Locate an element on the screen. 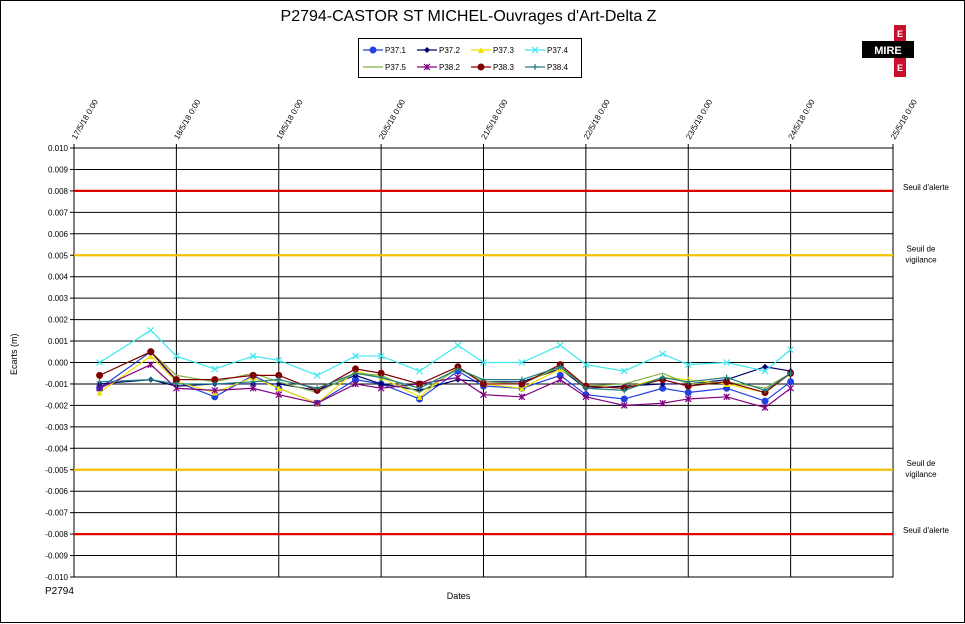 This screenshot has height=624, width=965. legend-label: P38.4 is located at coordinates (557, 67).